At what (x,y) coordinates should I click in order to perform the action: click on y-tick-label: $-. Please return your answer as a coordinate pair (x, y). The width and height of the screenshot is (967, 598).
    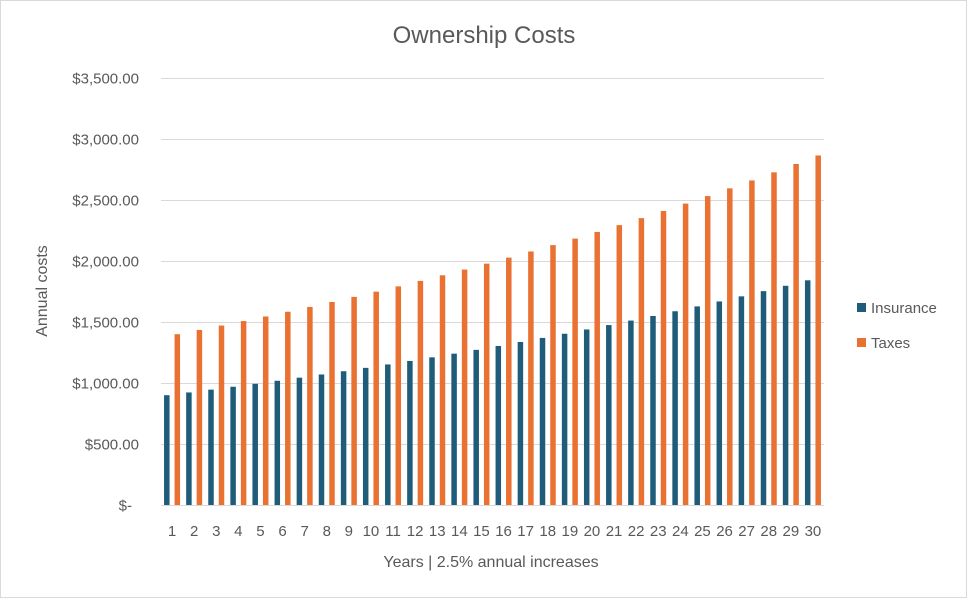
    Looking at the image, I should click on (125, 506).